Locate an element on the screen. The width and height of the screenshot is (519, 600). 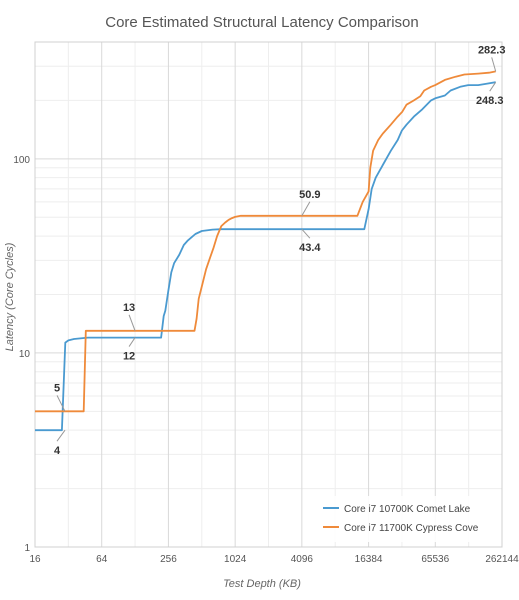
x-tick-label: 256 is located at coordinates (168, 559).